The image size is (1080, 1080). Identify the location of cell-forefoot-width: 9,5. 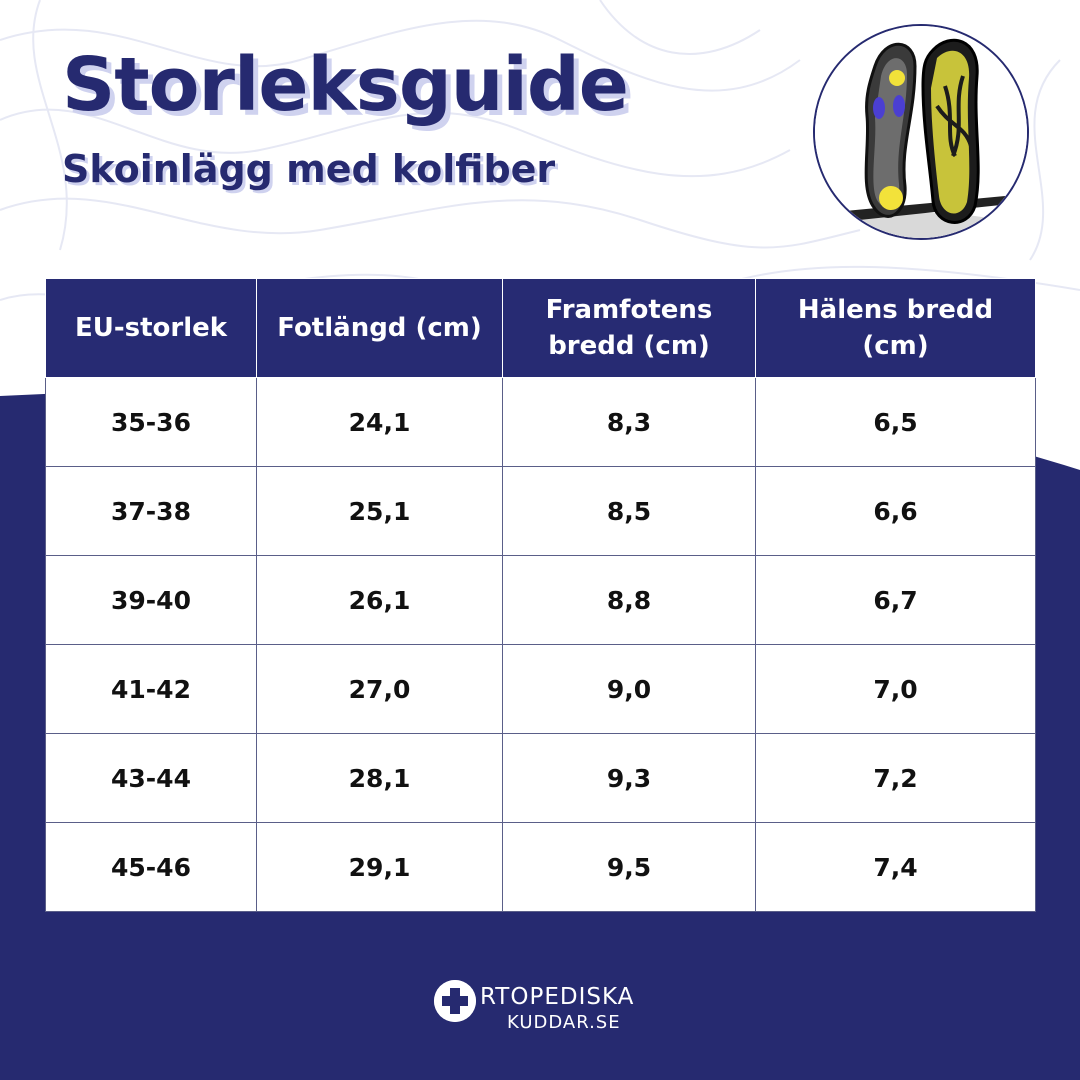
(629, 867).